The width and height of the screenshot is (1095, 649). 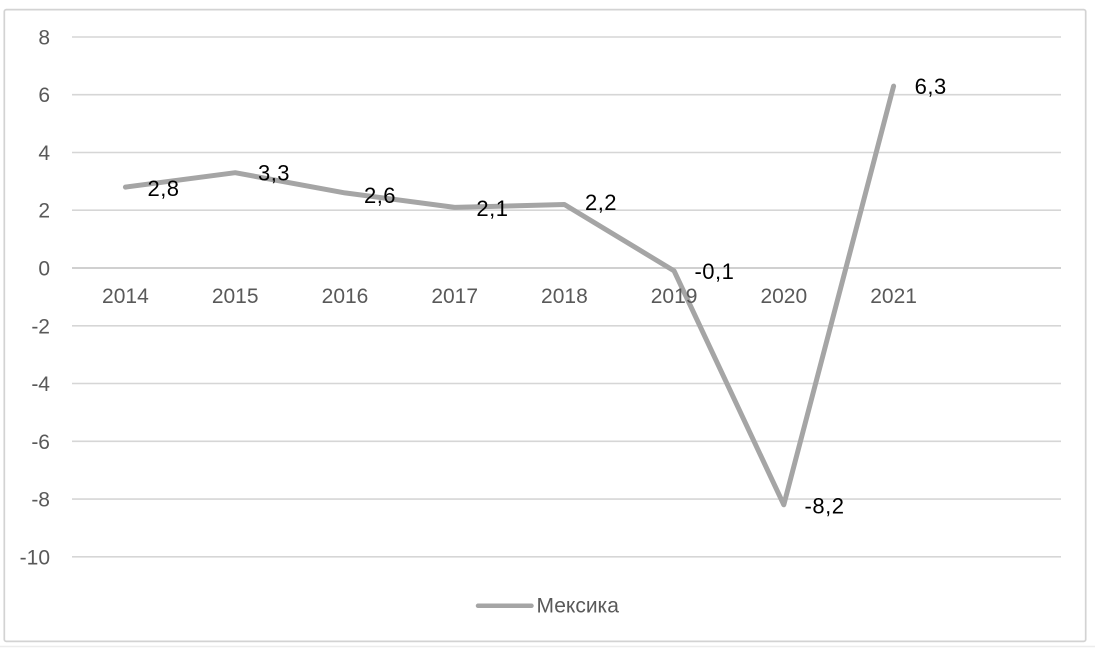 I want to click on svg-text: Мексика, so click(x=578, y=606).